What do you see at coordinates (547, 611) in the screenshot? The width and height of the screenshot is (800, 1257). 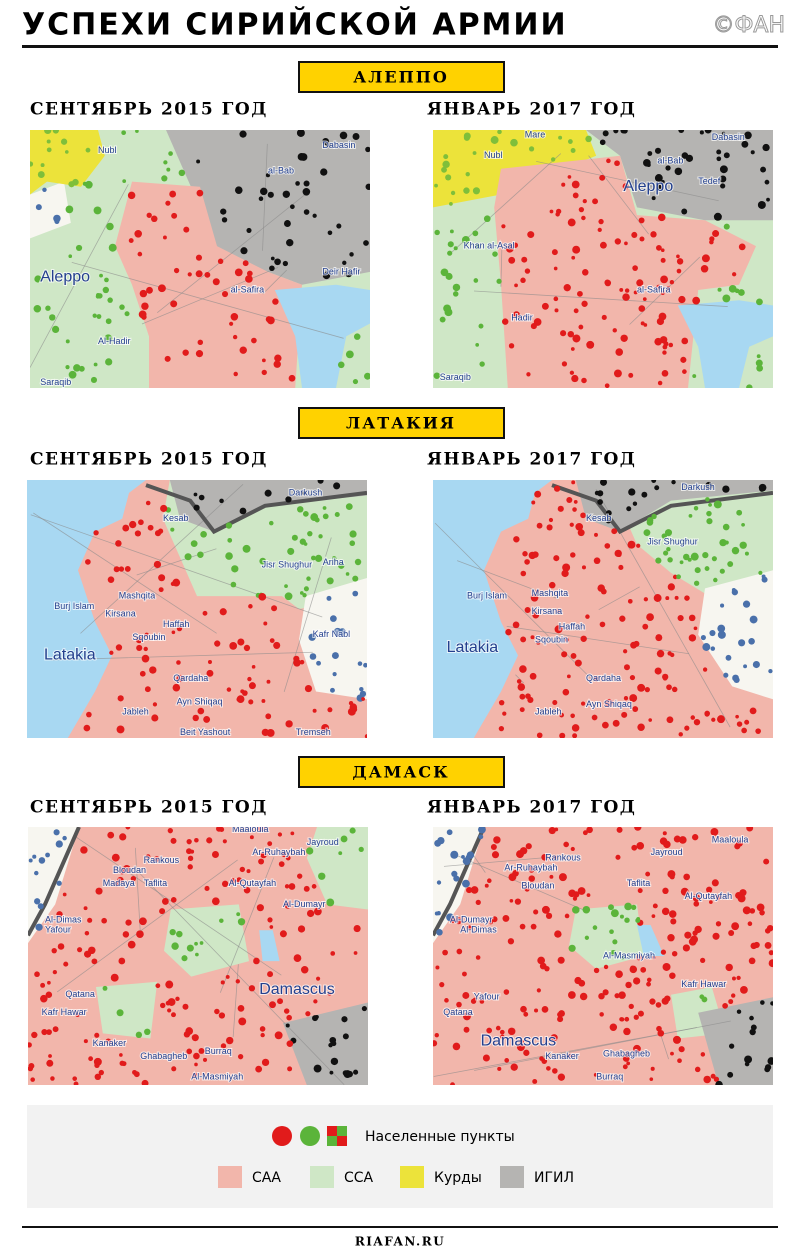 I see `place-label: Kirsana` at bounding box center [547, 611].